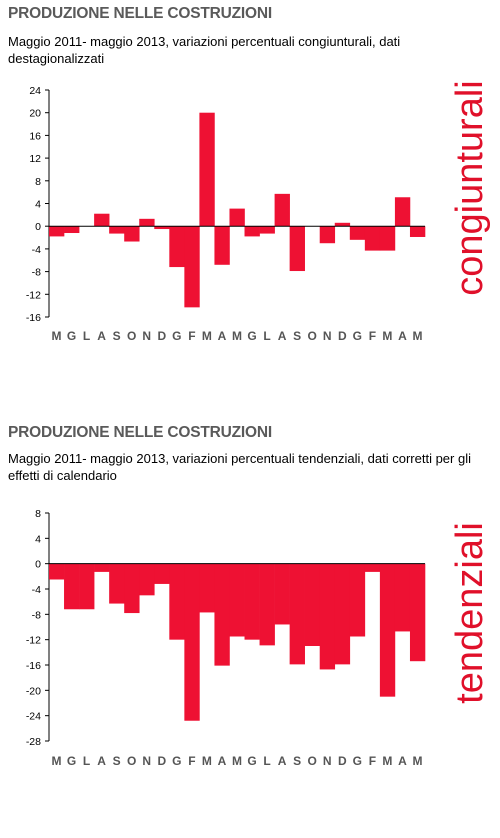  What do you see at coordinates (35, 91) in the screenshot?
I see `y-tick-label: 24` at bounding box center [35, 91].